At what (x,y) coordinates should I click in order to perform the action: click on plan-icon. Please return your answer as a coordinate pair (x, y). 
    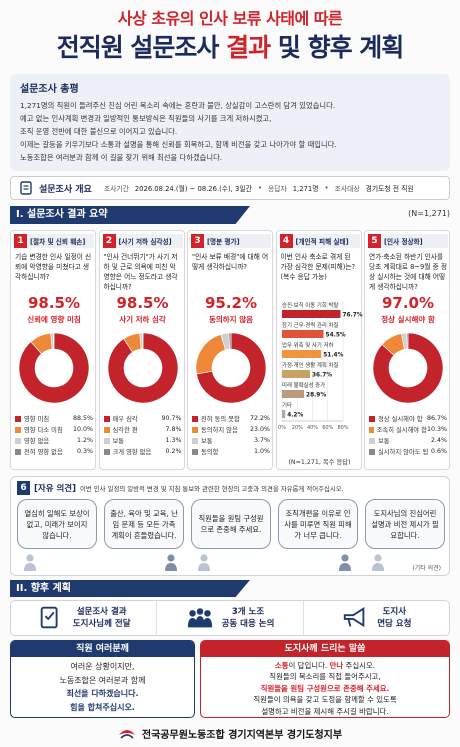
    Looking at the image, I should click on (49, 617).